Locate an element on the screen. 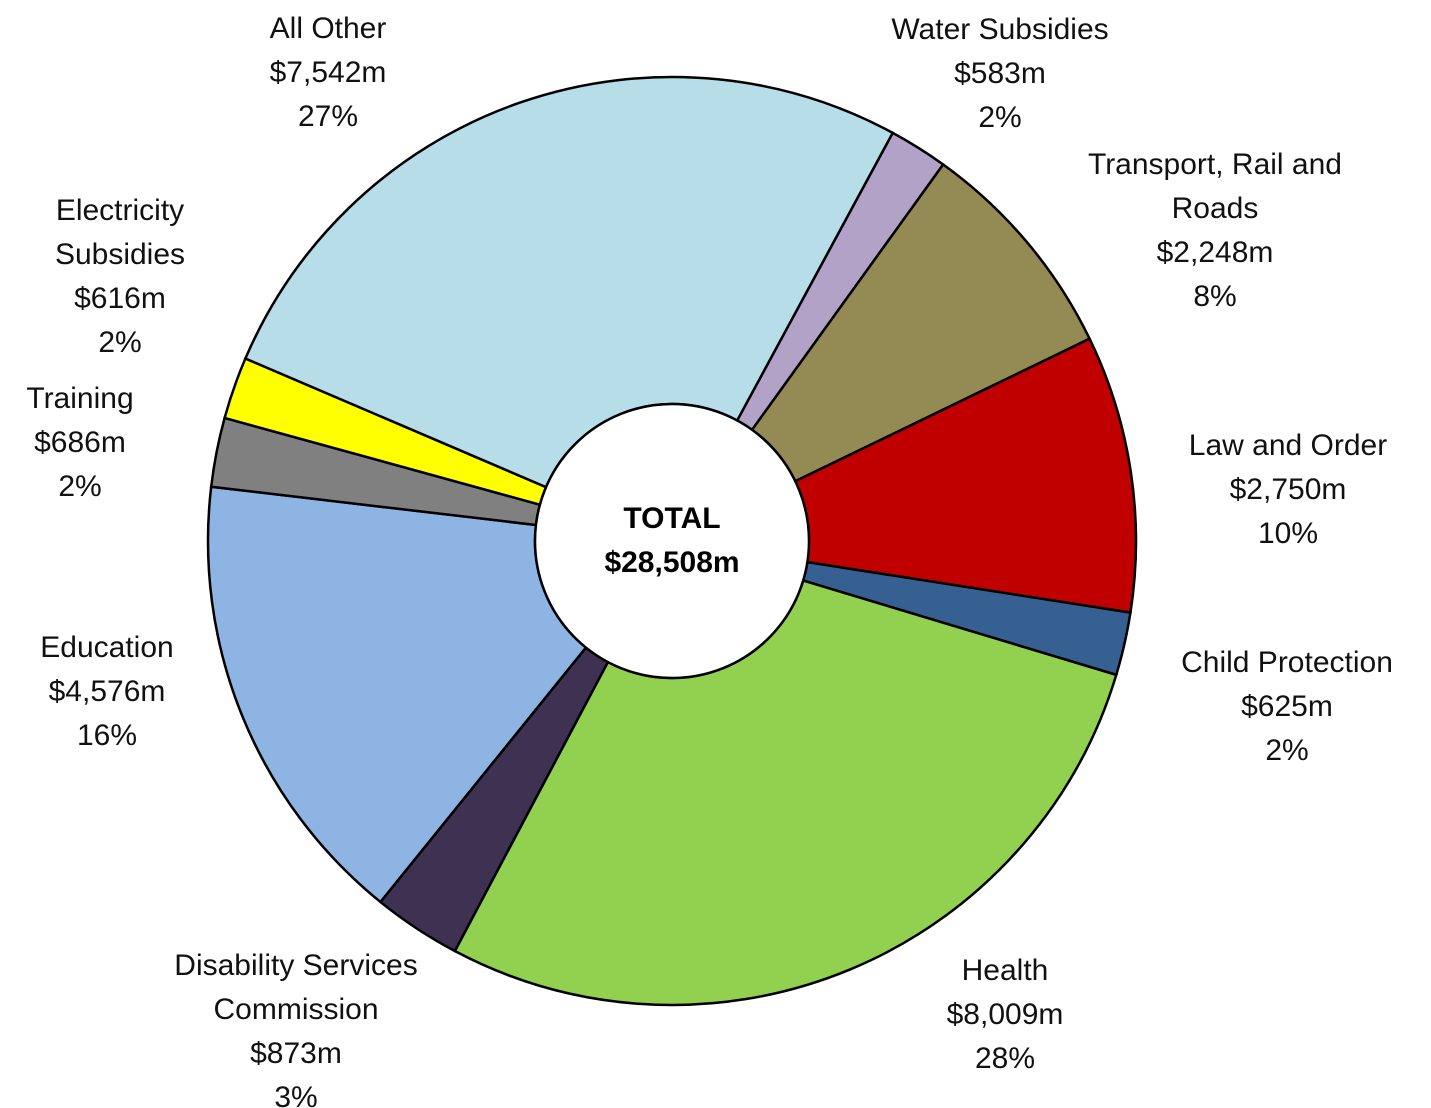 The image size is (1431, 1108). donut-hole is located at coordinates (672, 541).